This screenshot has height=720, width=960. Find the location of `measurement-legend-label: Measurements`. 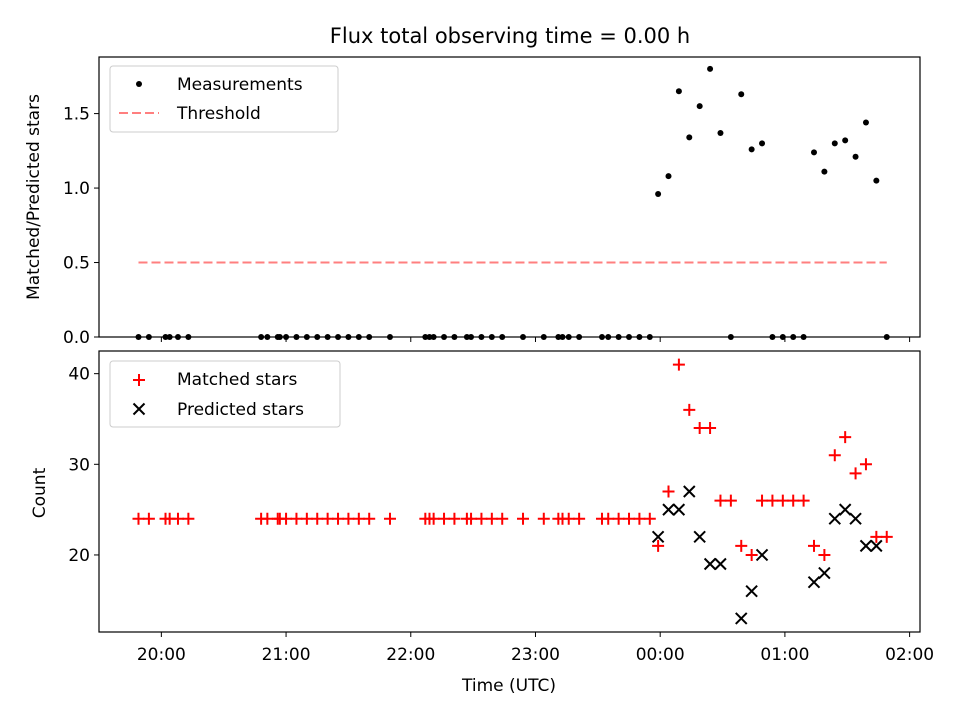

measurement-legend-label: Measurements is located at coordinates (240, 85).